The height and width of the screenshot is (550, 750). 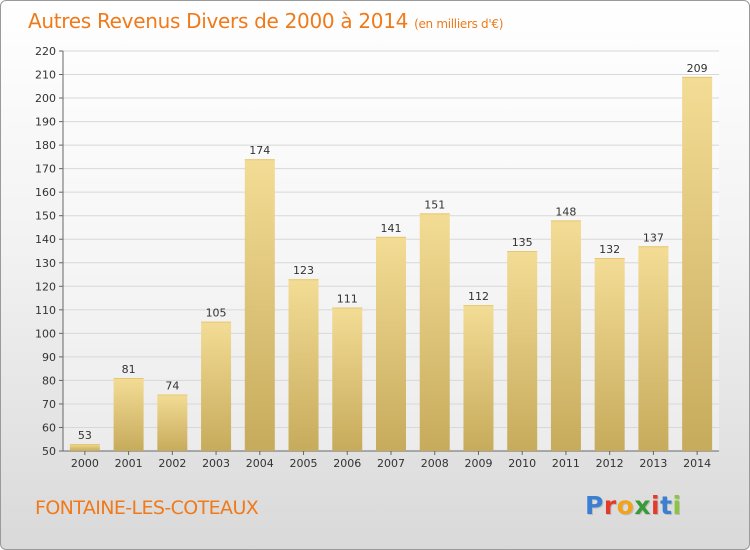 What do you see at coordinates (45, 122) in the screenshot?
I see `y-tick-label: 190` at bounding box center [45, 122].